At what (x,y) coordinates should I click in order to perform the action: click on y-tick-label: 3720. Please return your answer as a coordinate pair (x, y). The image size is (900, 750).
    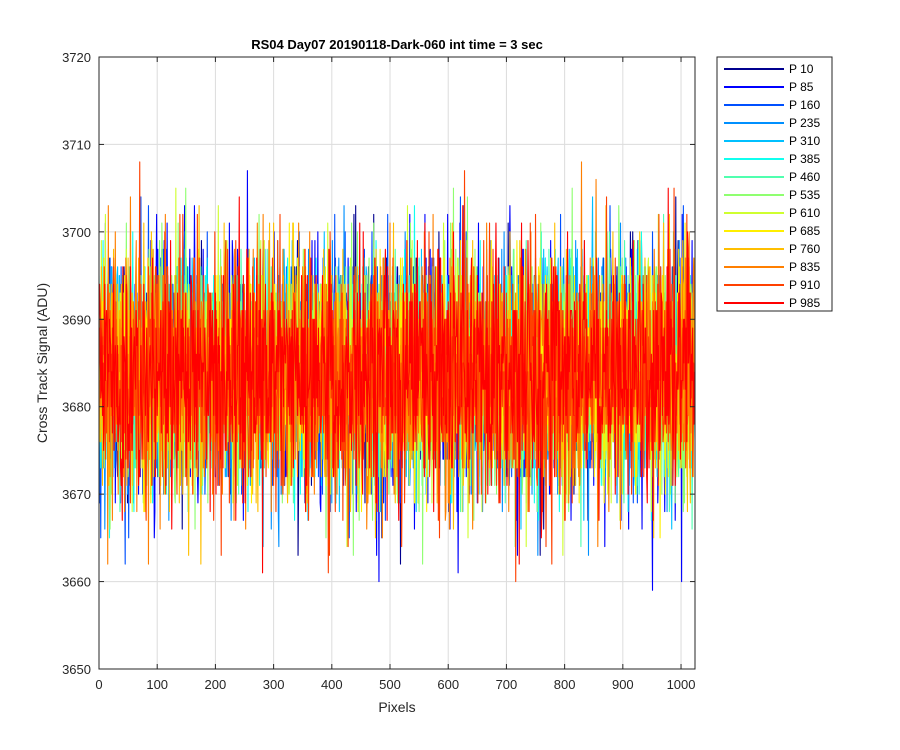
    Looking at the image, I should click on (76, 57).